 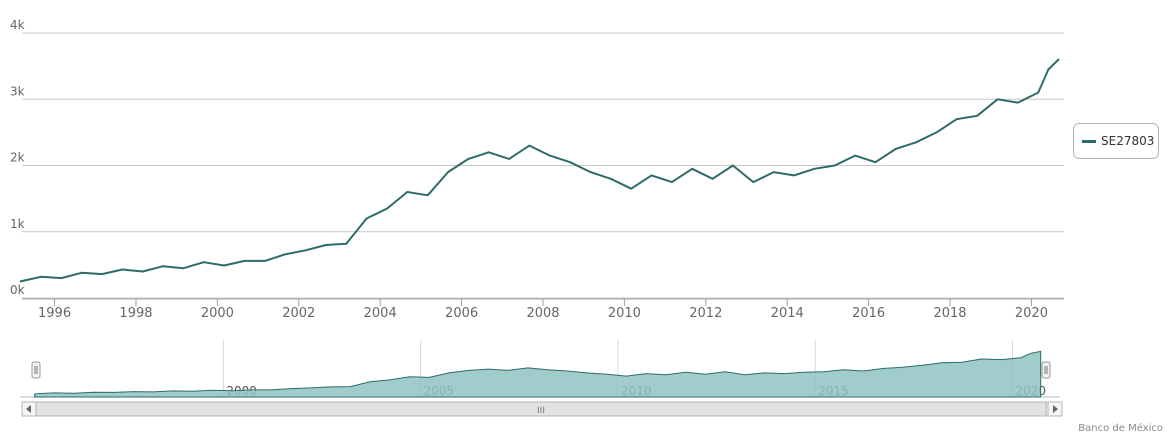 I want to click on navigator-handle-right, so click(x=1046, y=370).